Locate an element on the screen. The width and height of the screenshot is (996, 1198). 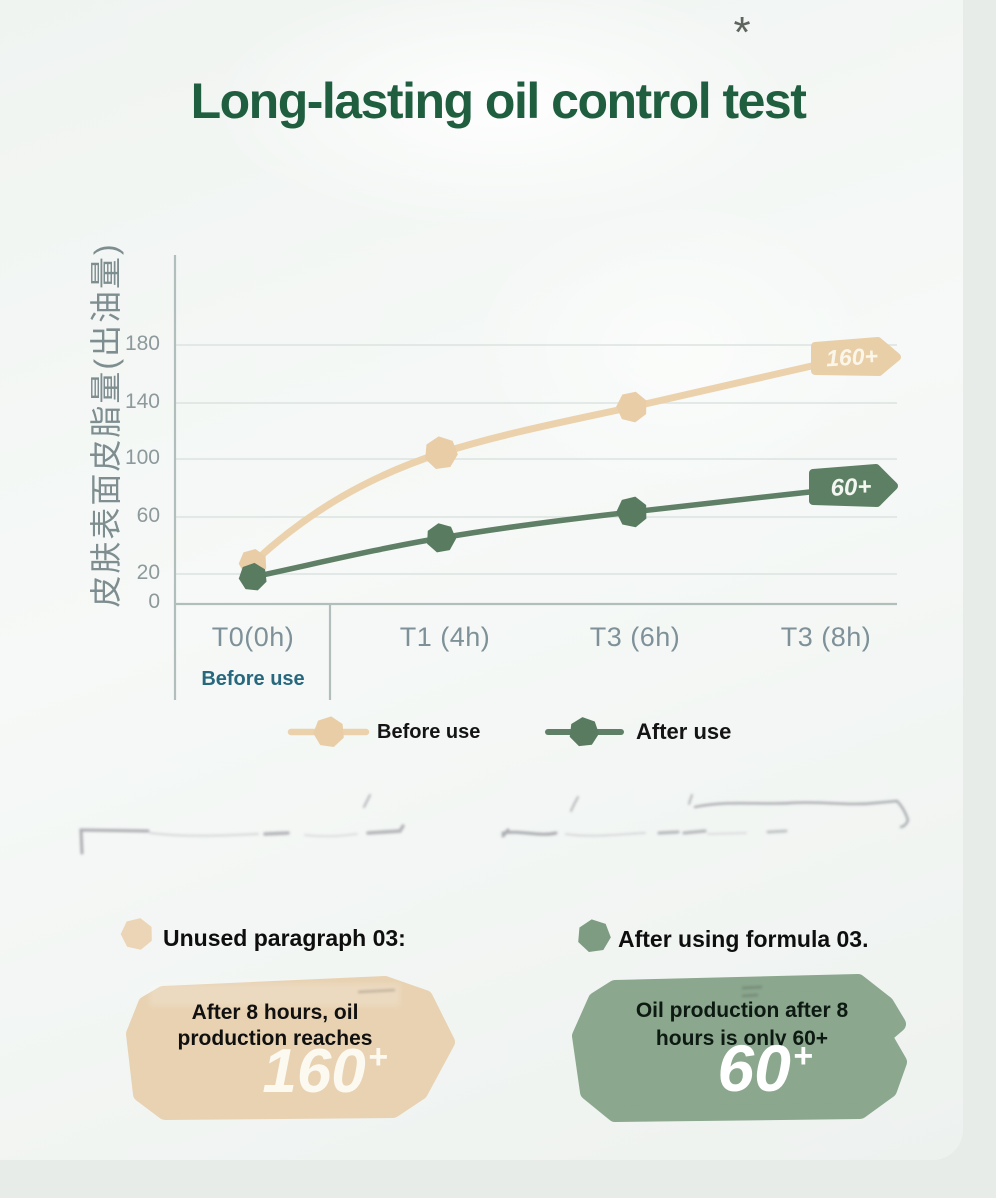
y-tick-20: 20 is located at coordinates (148, 572).